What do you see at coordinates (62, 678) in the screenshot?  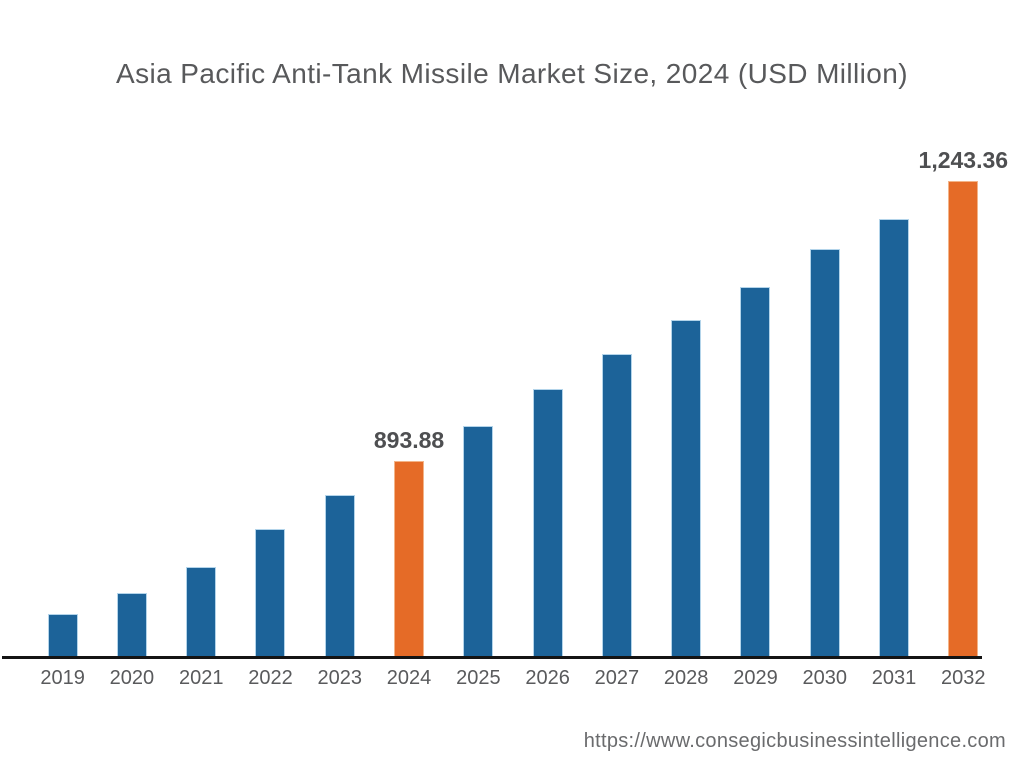 I see `x-tick-label-2019: 2019` at bounding box center [62, 678].